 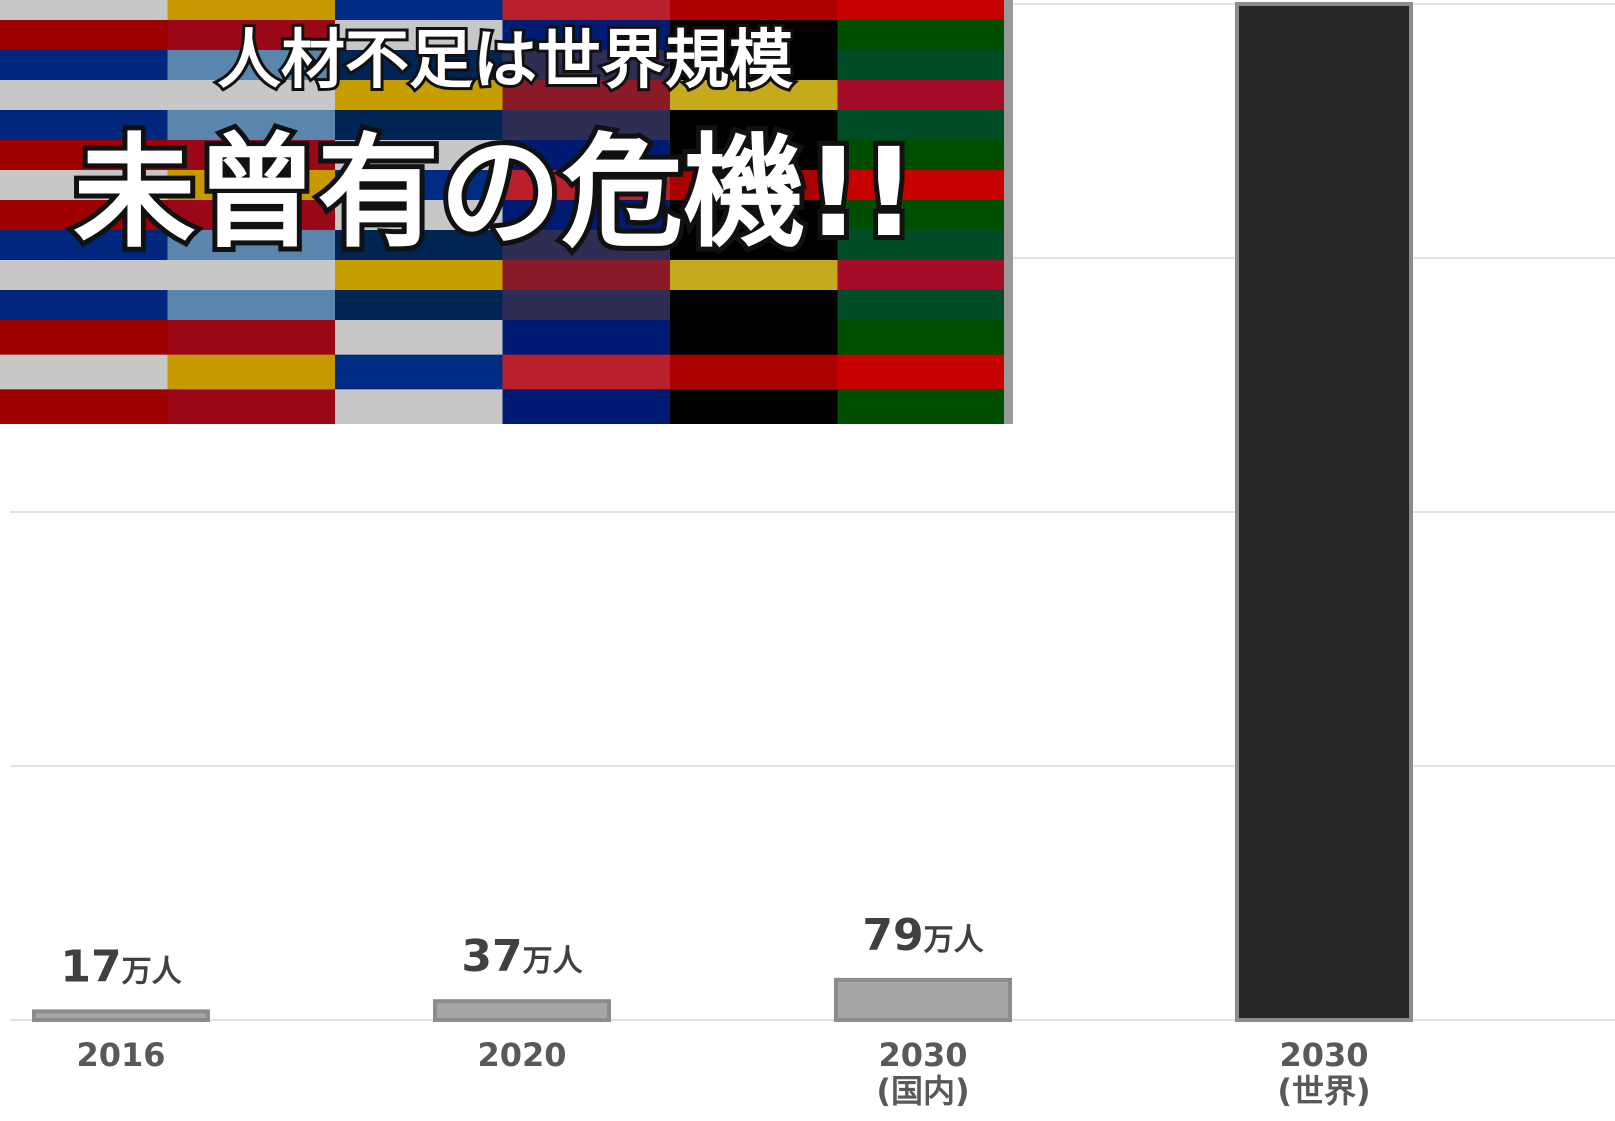 What do you see at coordinates (1323, 1073) in the screenshot?
I see `x-tick-label: 2030 (世界)` at bounding box center [1323, 1073].